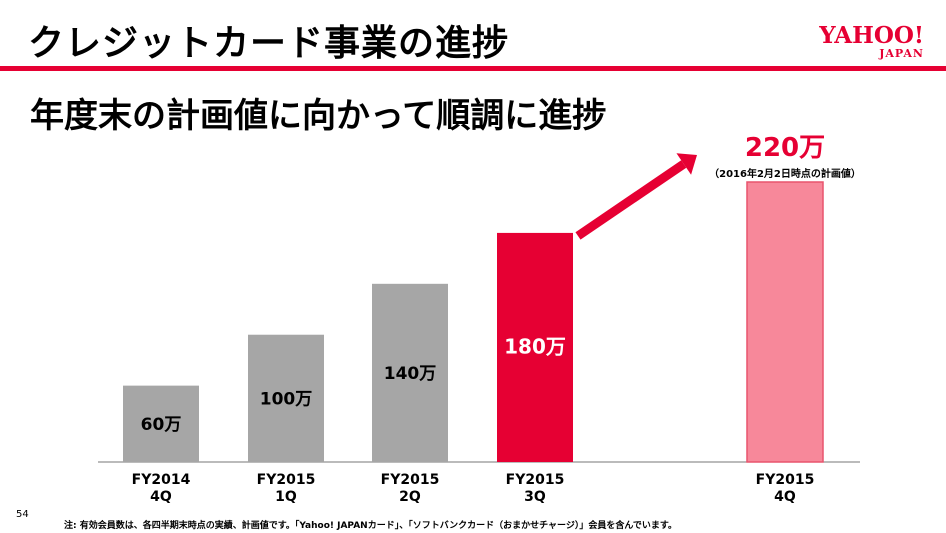  What do you see at coordinates (901, 53) in the screenshot?
I see `logo-subtext: JAPAN` at bounding box center [901, 53].